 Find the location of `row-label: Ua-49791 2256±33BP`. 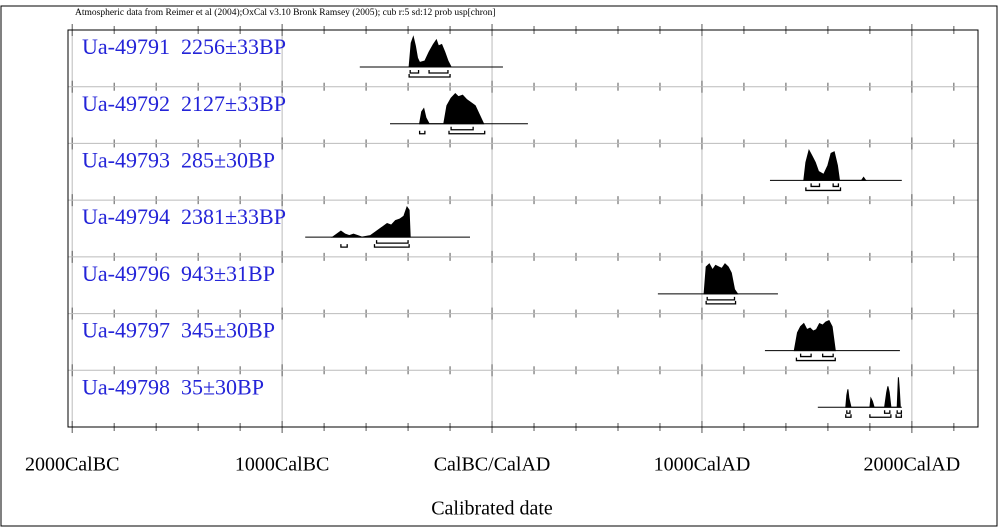

row-label: Ua-49791 2256±33BP is located at coordinates (184, 46).